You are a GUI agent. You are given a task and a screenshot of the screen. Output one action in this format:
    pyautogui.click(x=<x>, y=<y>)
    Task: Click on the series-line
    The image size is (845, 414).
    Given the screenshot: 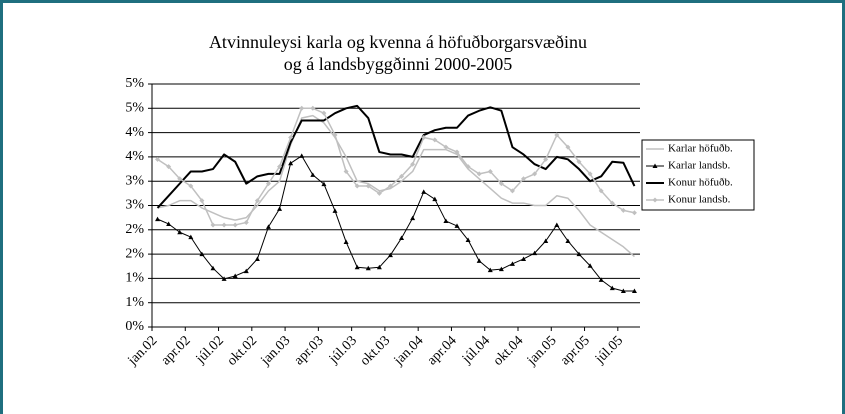 What is the action you would take?
    pyautogui.click(x=396, y=156)
    